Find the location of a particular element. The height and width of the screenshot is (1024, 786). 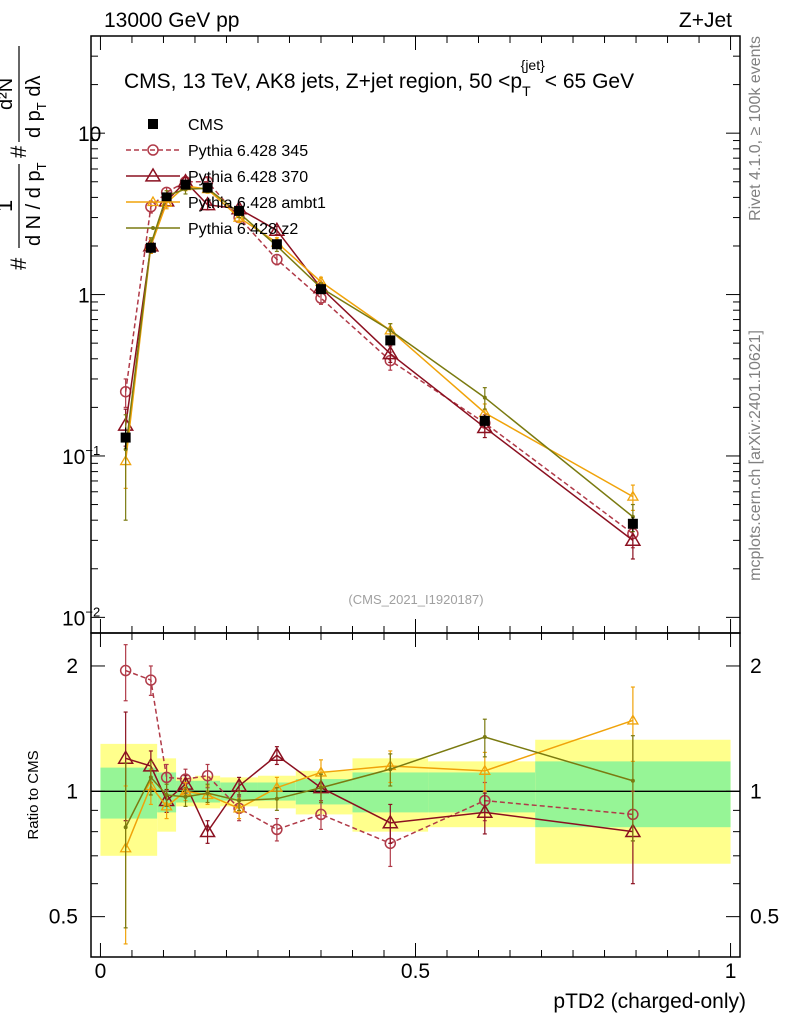

y-tick-label-ratio-right: 0.5 is located at coordinates (764, 917).